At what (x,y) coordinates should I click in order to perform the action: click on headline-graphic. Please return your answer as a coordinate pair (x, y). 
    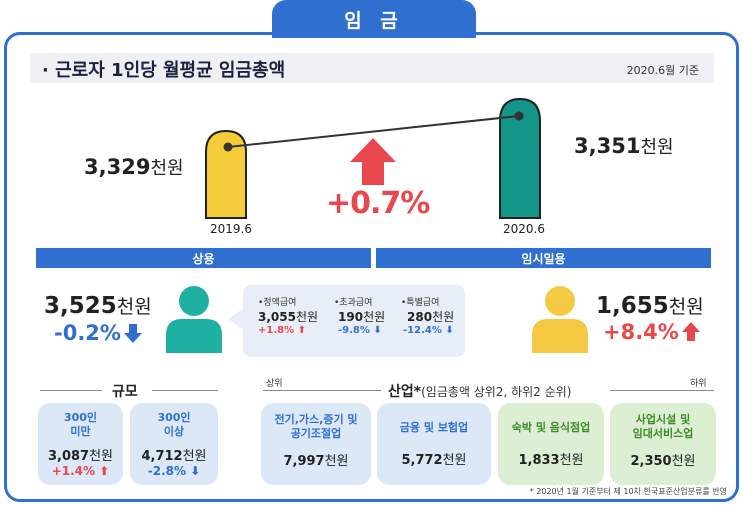
    Looking at the image, I should click on (373, 158).